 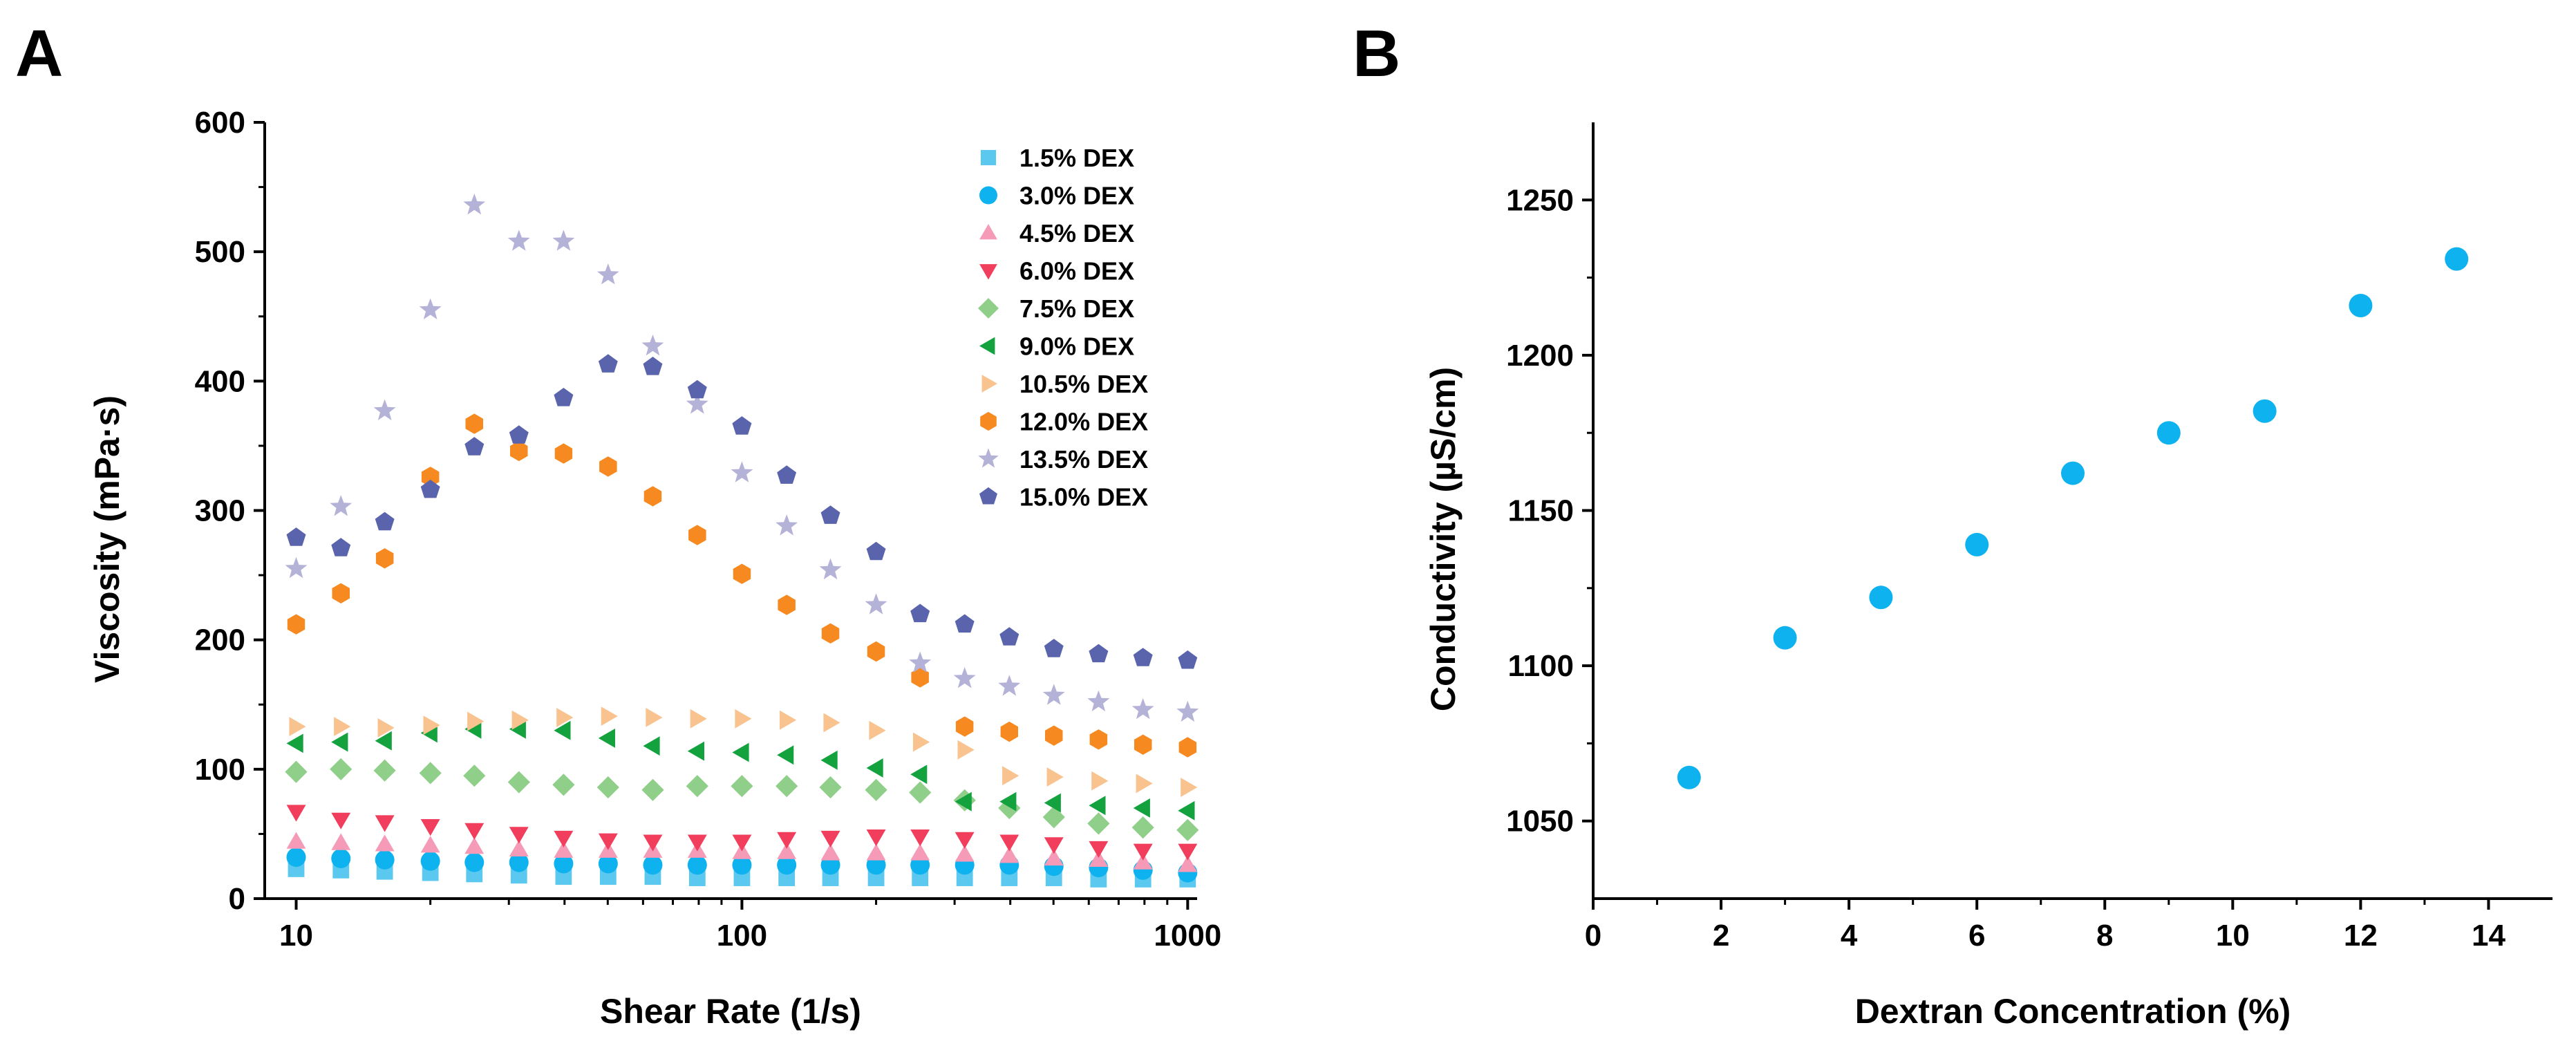 I want to click on panel-b-x-tick-label: 8, so click(x=2104, y=936).